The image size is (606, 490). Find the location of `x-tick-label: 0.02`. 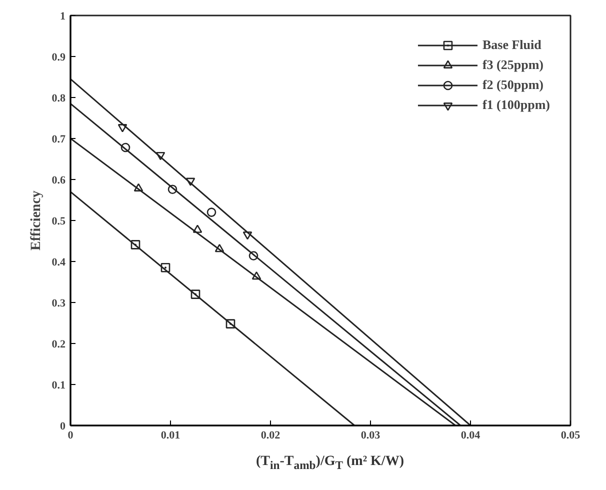

x-tick-label: 0.02 is located at coordinates (270, 436).